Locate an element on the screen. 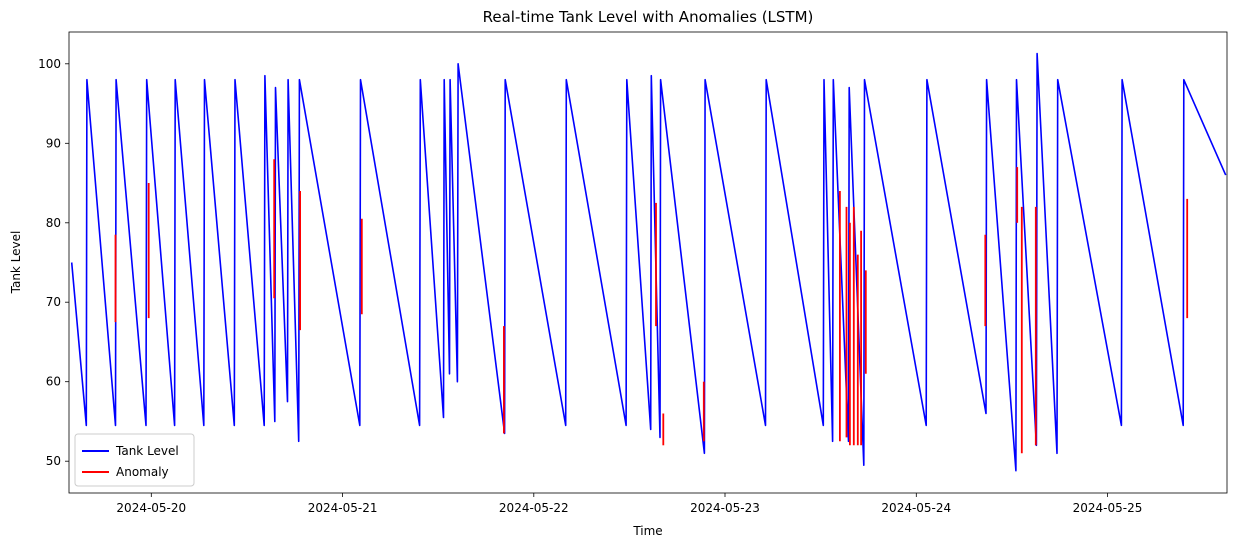 The image size is (1238, 547). x-tick-label: 2024-05-20 is located at coordinates (151, 508).